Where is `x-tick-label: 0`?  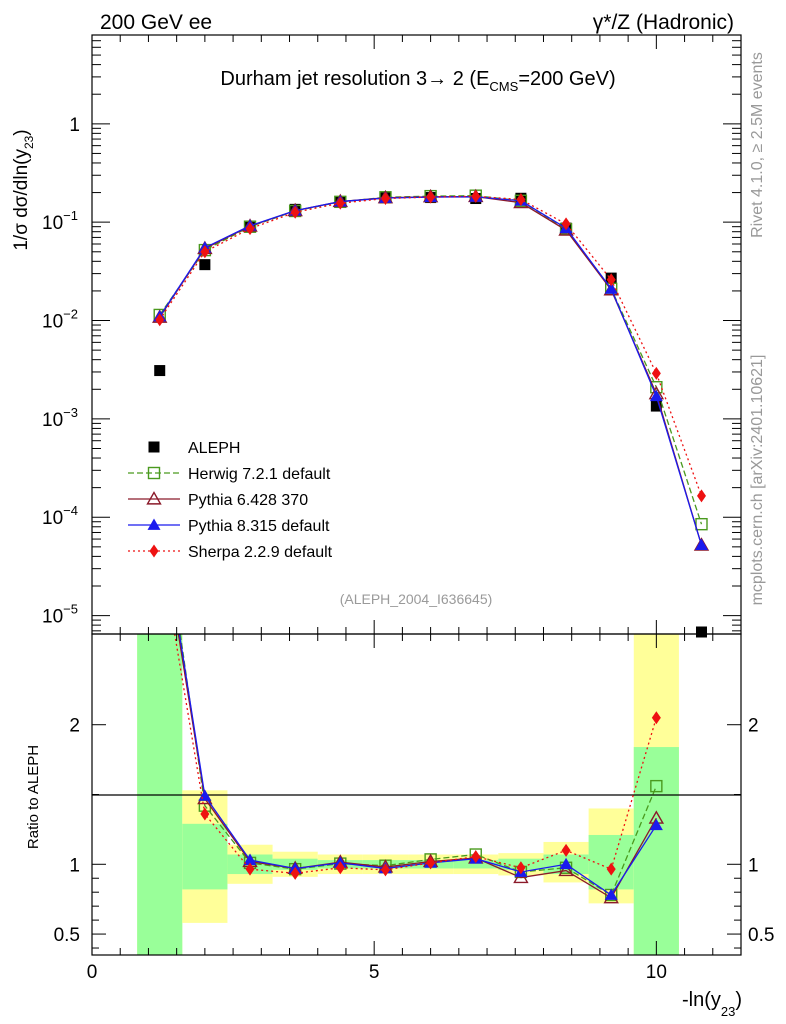
x-tick-label: 0 is located at coordinates (92, 972).